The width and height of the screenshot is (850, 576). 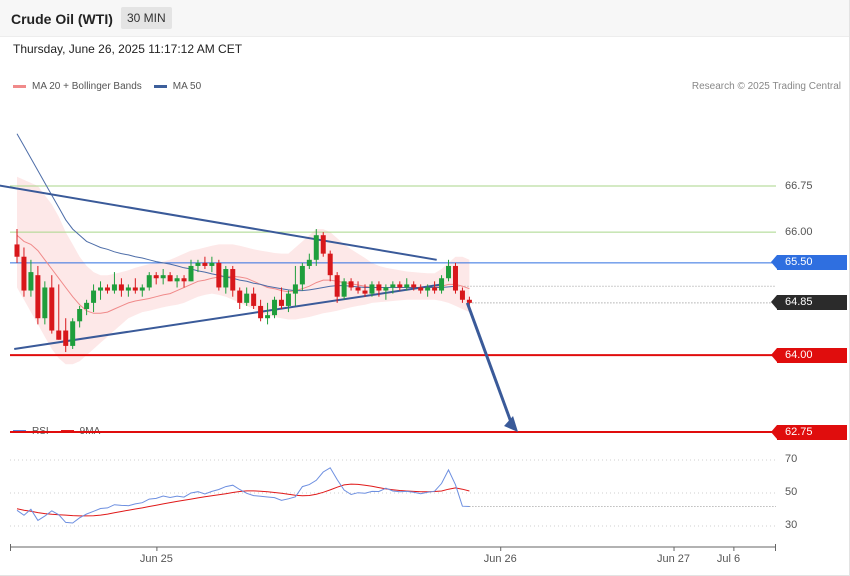 I want to click on level-label-64-00: 64.00, so click(x=809, y=355).